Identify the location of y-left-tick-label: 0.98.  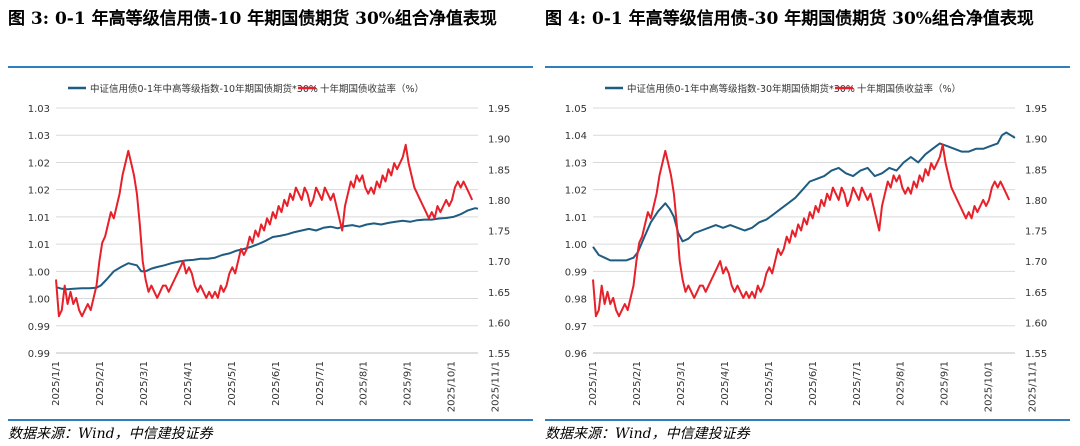
(576, 300).